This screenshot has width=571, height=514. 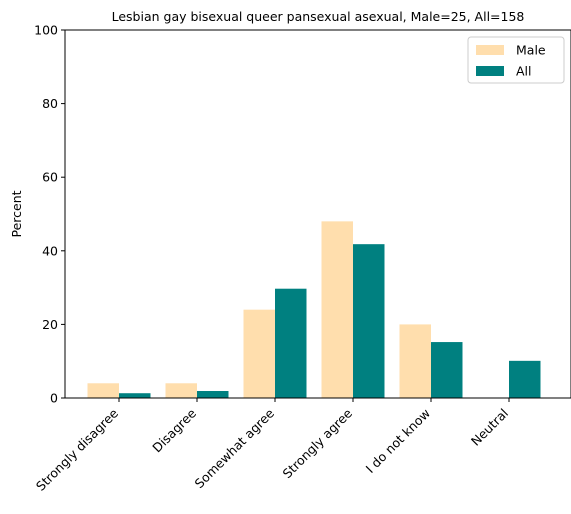 I want to click on bar-male-i-do-not-know, so click(x=415, y=361).